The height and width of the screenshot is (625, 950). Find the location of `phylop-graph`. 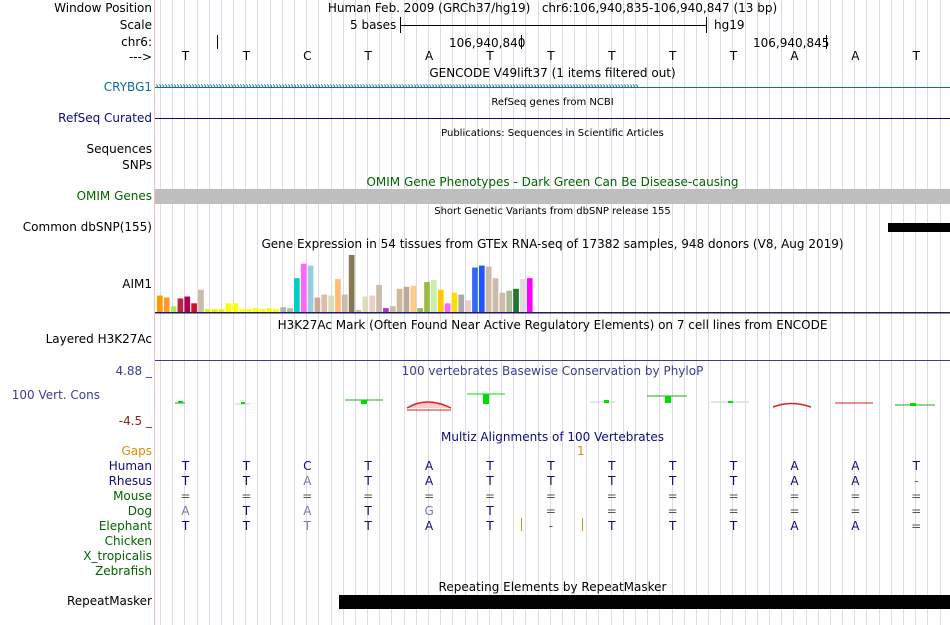

phylop-graph is located at coordinates (552, 403).